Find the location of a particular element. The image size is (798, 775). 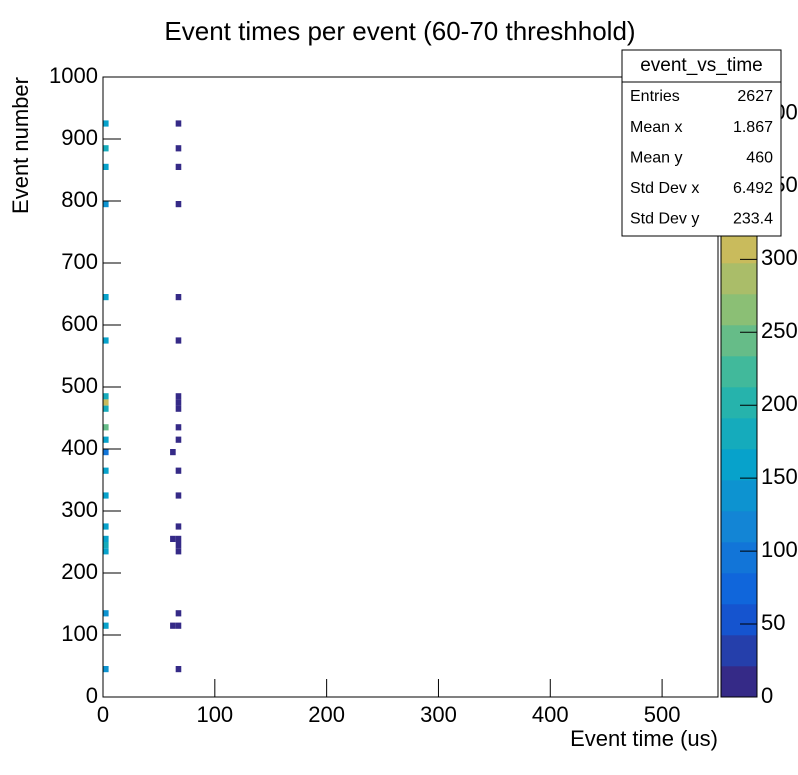

x-tick-label: 200 is located at coordinates (326, 714).